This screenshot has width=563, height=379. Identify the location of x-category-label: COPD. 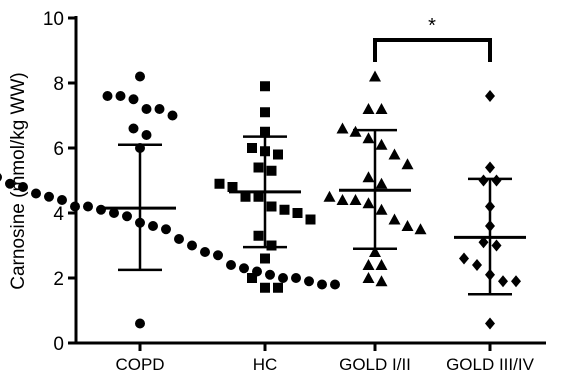
(139, 364).